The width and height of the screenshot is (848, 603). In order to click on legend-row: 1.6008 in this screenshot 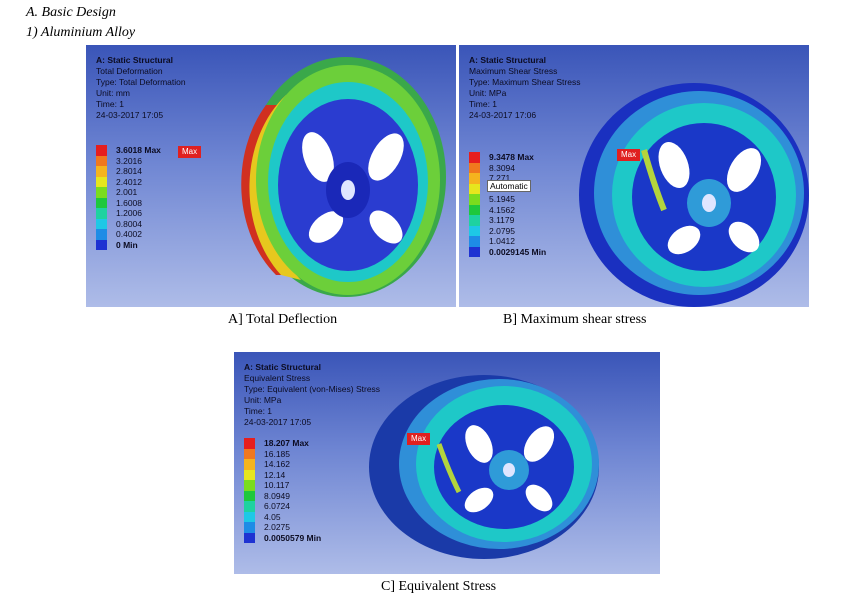, I will do `click(128, 202)`.